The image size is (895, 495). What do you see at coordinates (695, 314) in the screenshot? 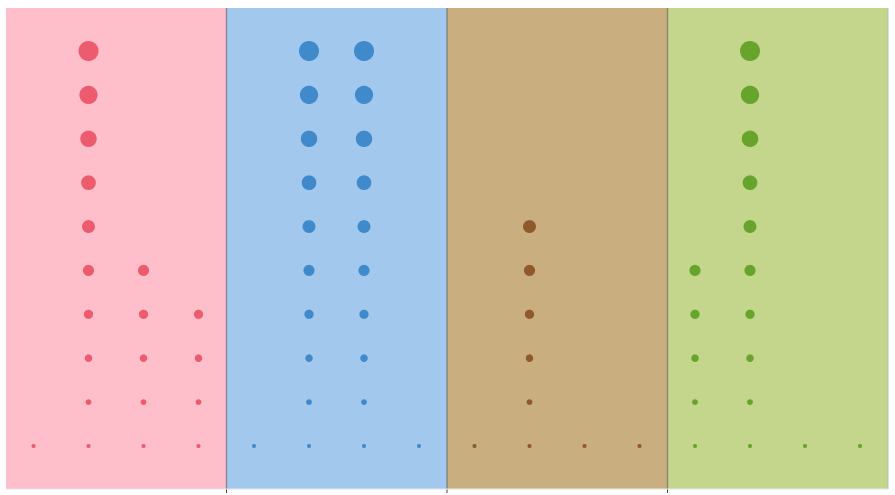
I see `dot-p4-c1-r4` at bounding box center [695, 314].